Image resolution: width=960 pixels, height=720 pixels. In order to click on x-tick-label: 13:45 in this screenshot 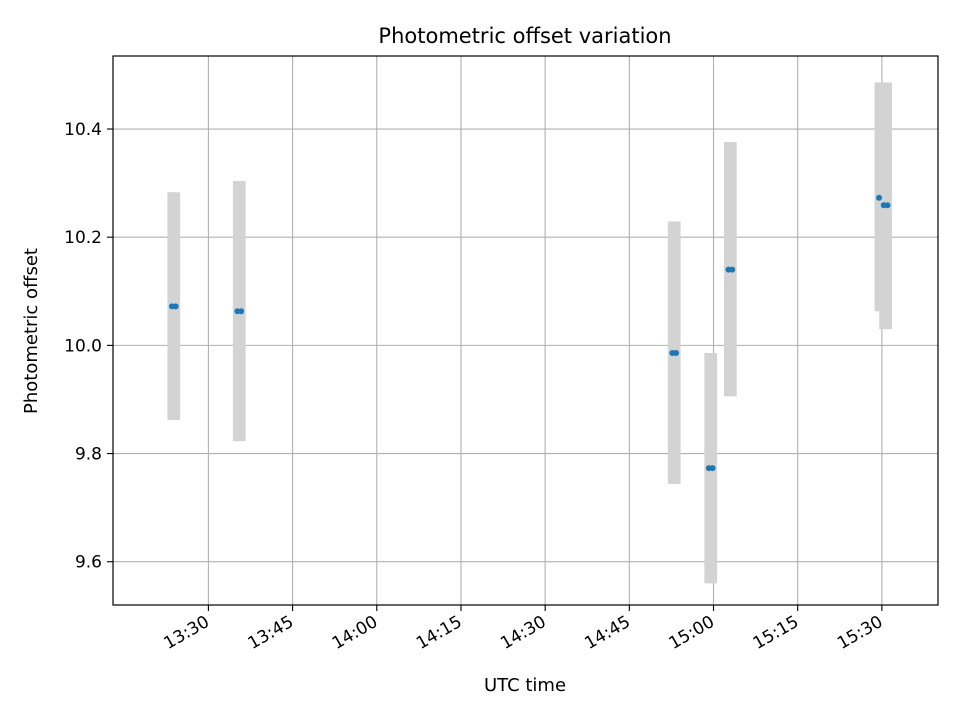, I will do `click(271, 633)`.